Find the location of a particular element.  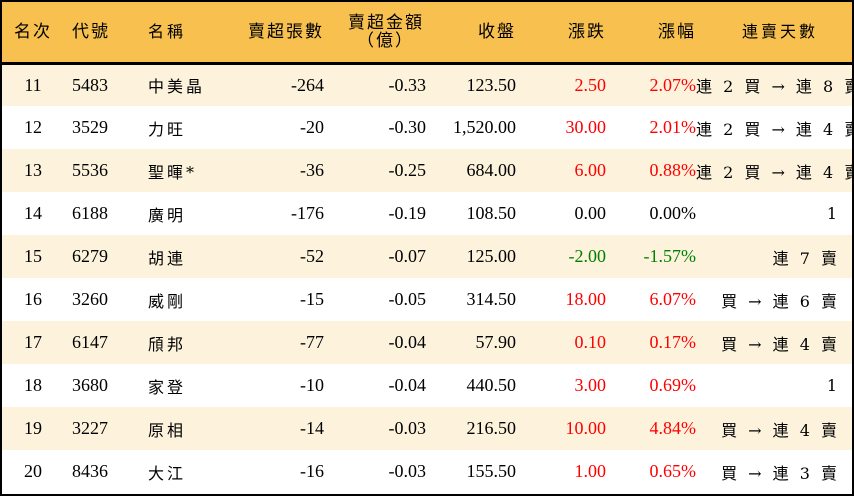

cell-net-sell-lots: -36 is located at coordinates (312, 170).